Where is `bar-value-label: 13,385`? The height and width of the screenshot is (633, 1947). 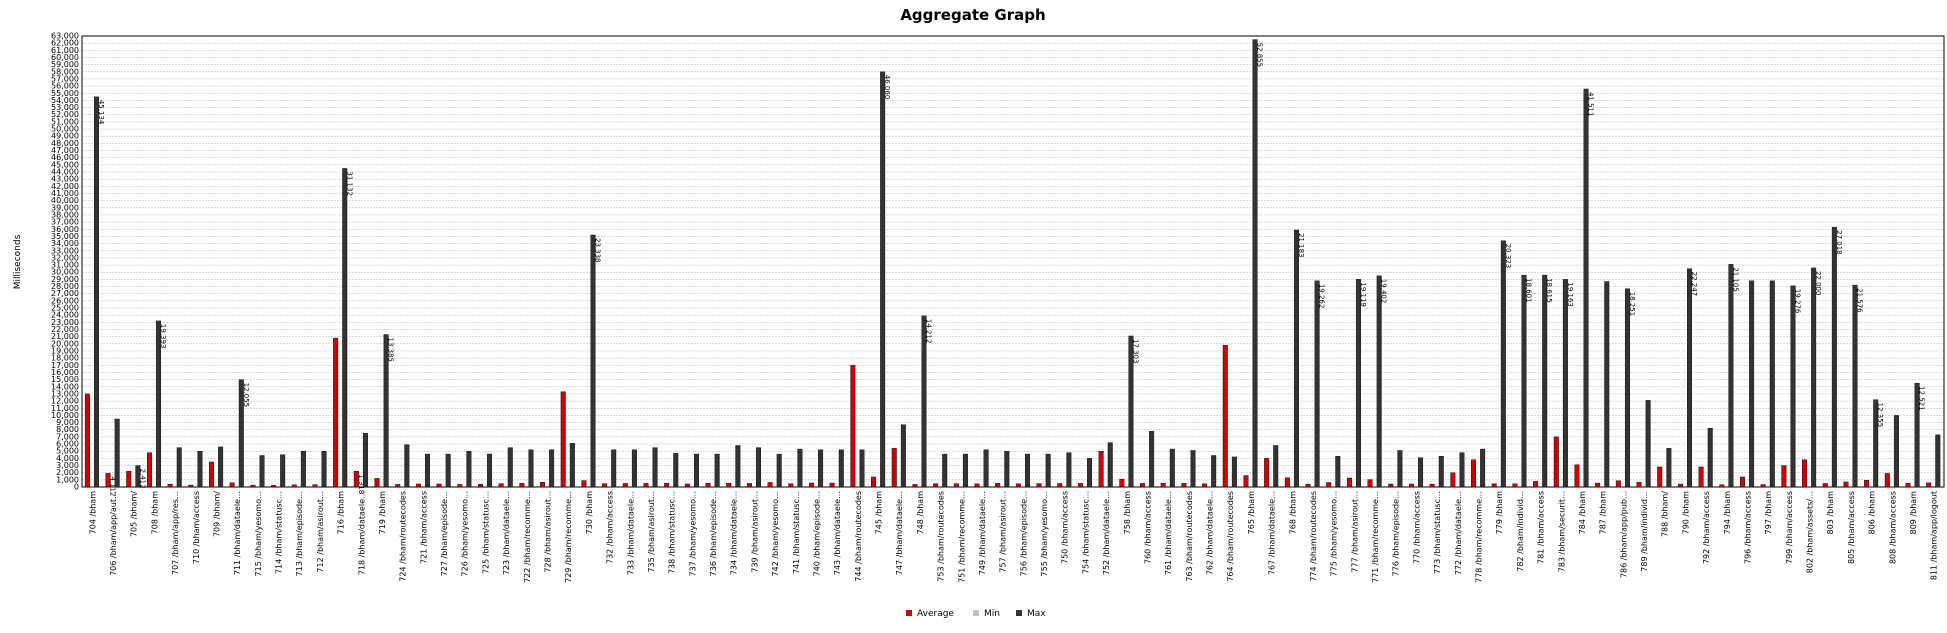 bar-value-label: 13,385 is located at coordinates (391, 350).